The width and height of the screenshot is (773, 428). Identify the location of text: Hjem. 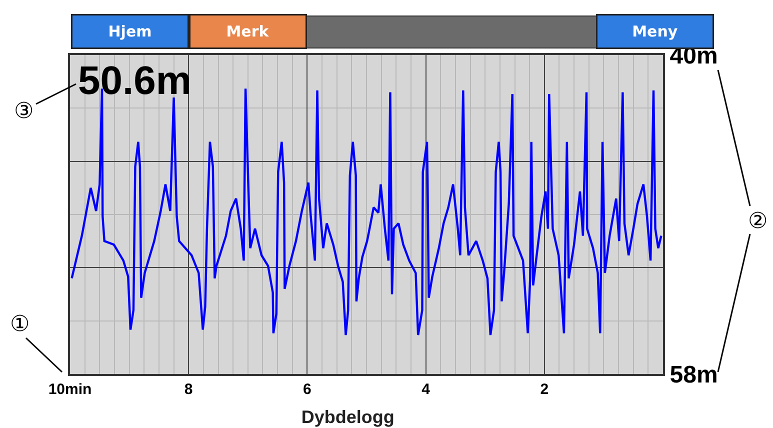
(130, 31).